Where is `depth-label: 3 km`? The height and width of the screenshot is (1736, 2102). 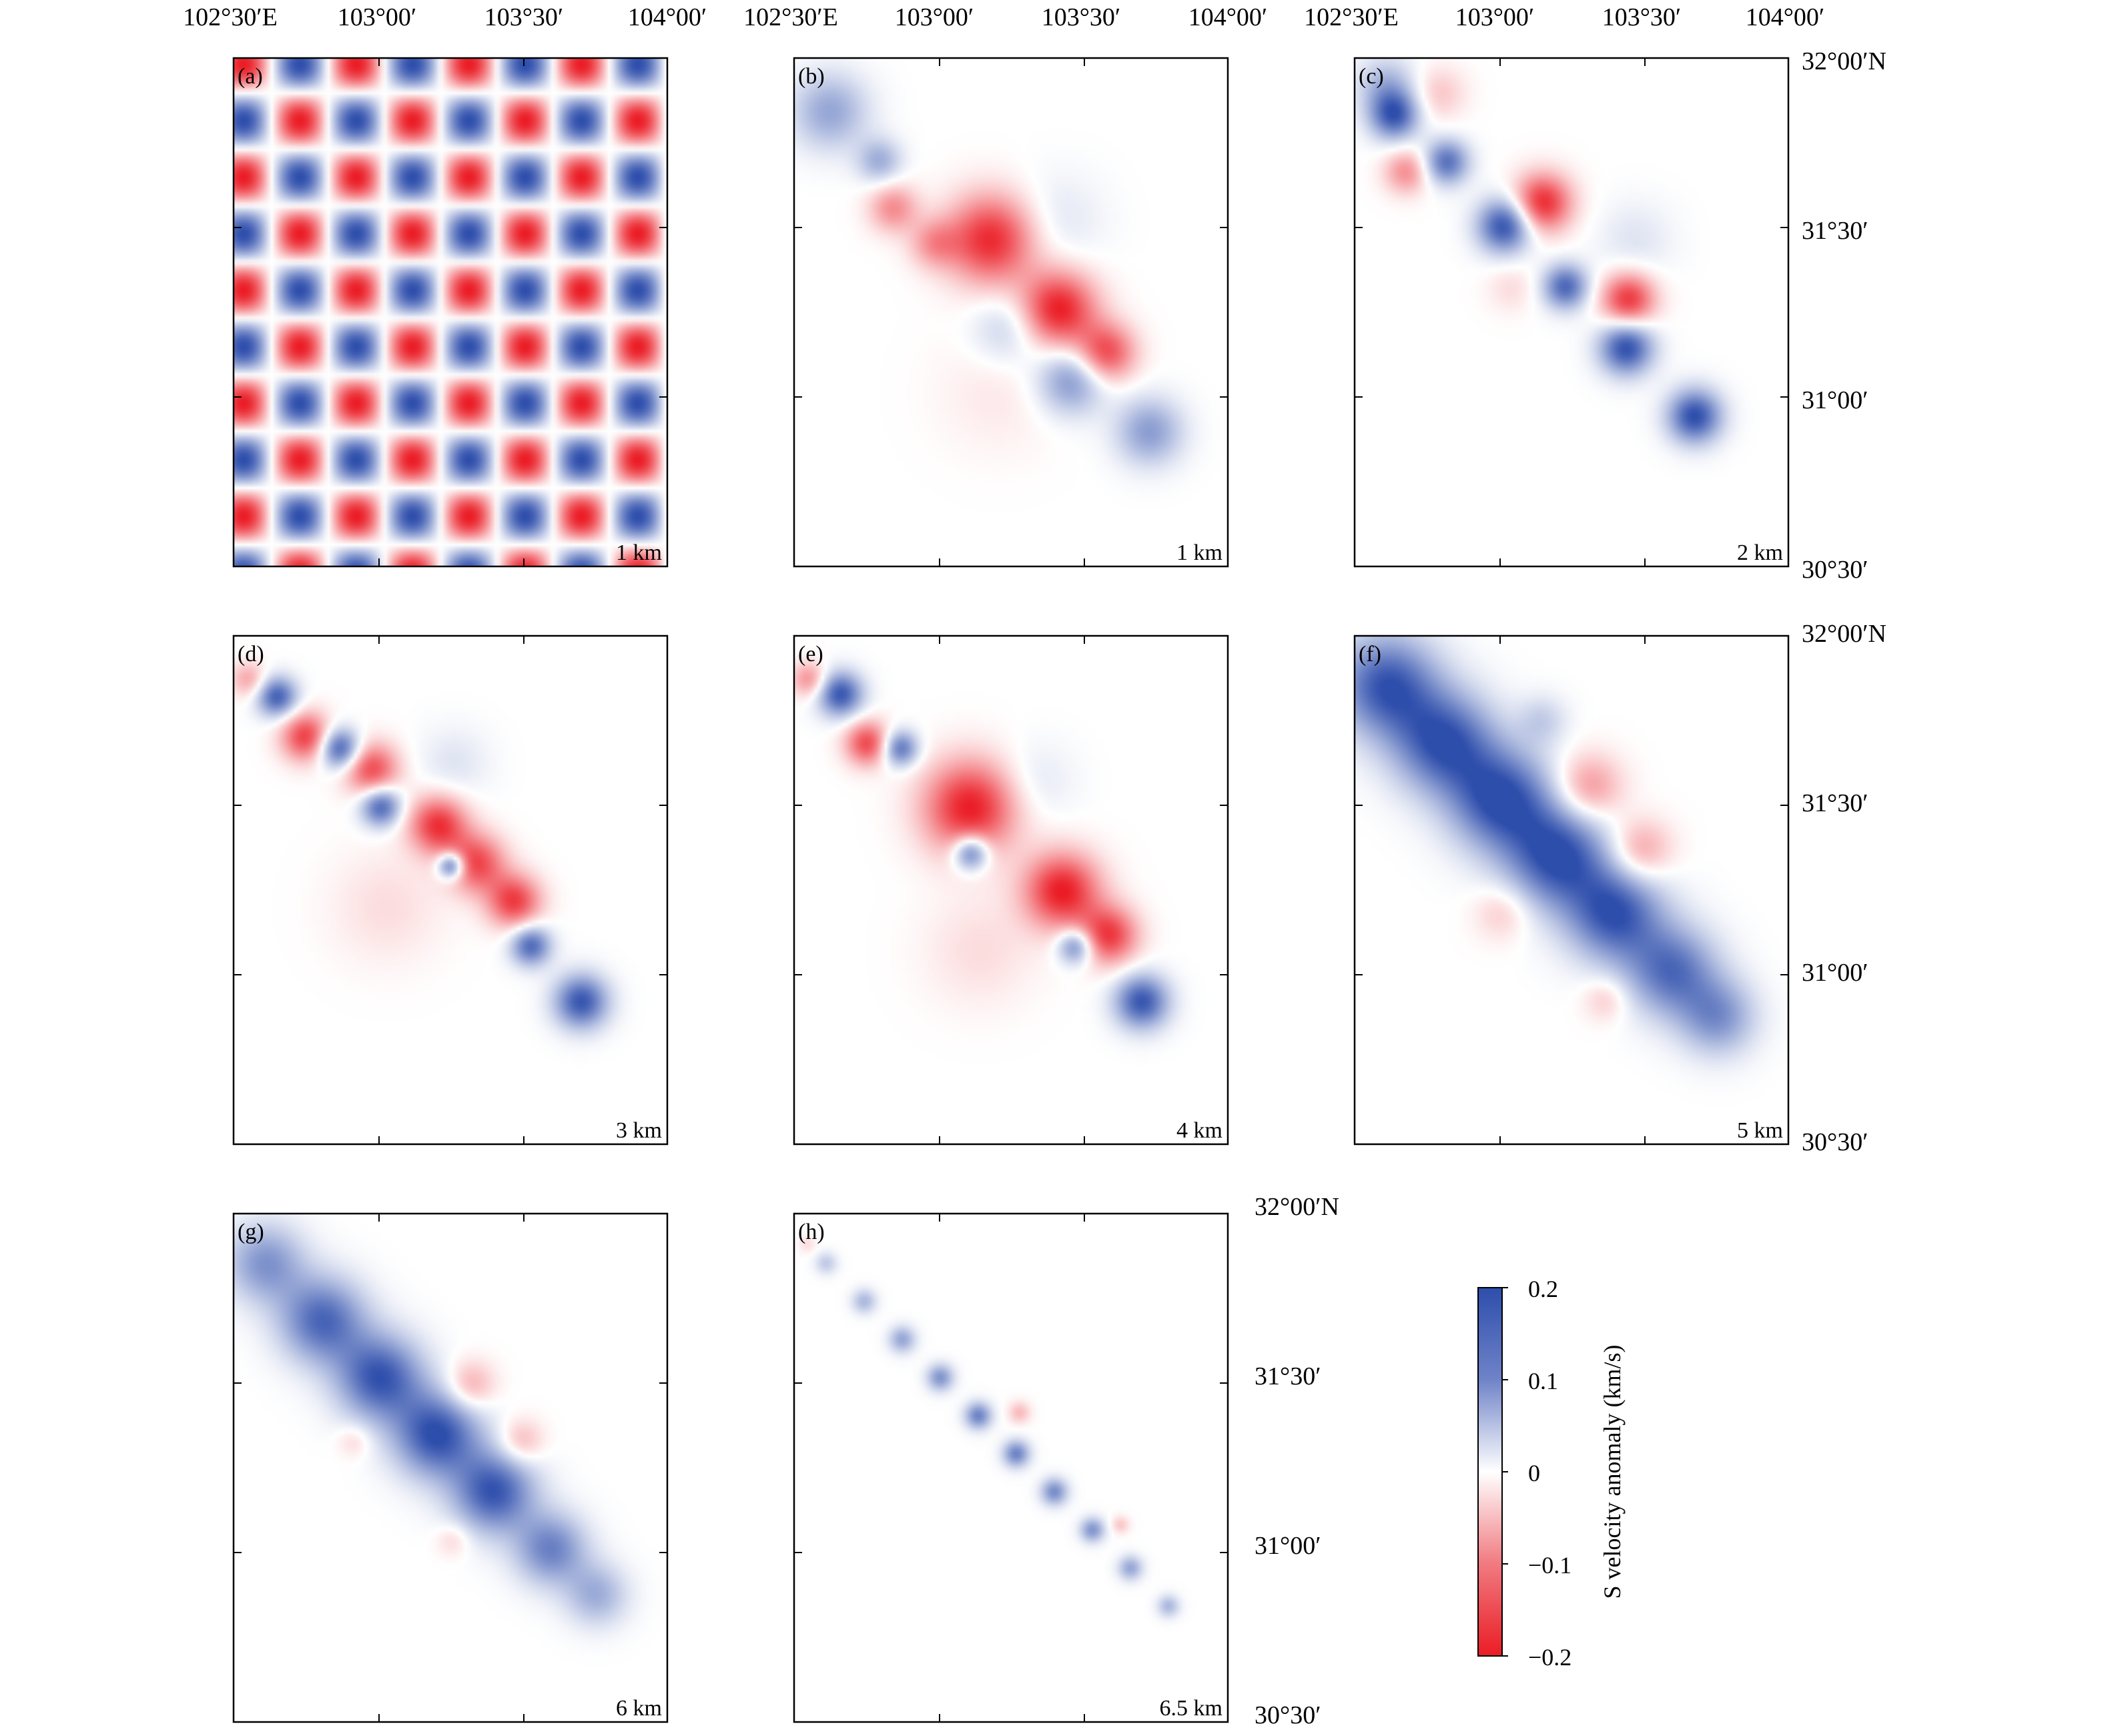 depth-label: 3 km is located at coordinates (639, 1130).